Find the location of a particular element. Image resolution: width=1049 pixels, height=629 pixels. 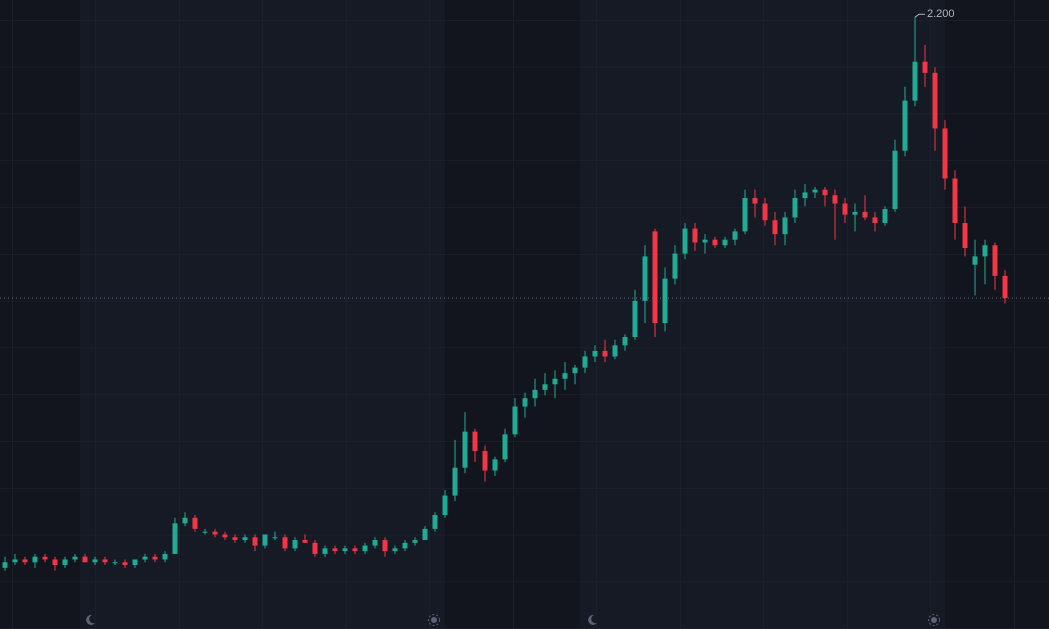

session-icons is located at coordinates (513, 620).